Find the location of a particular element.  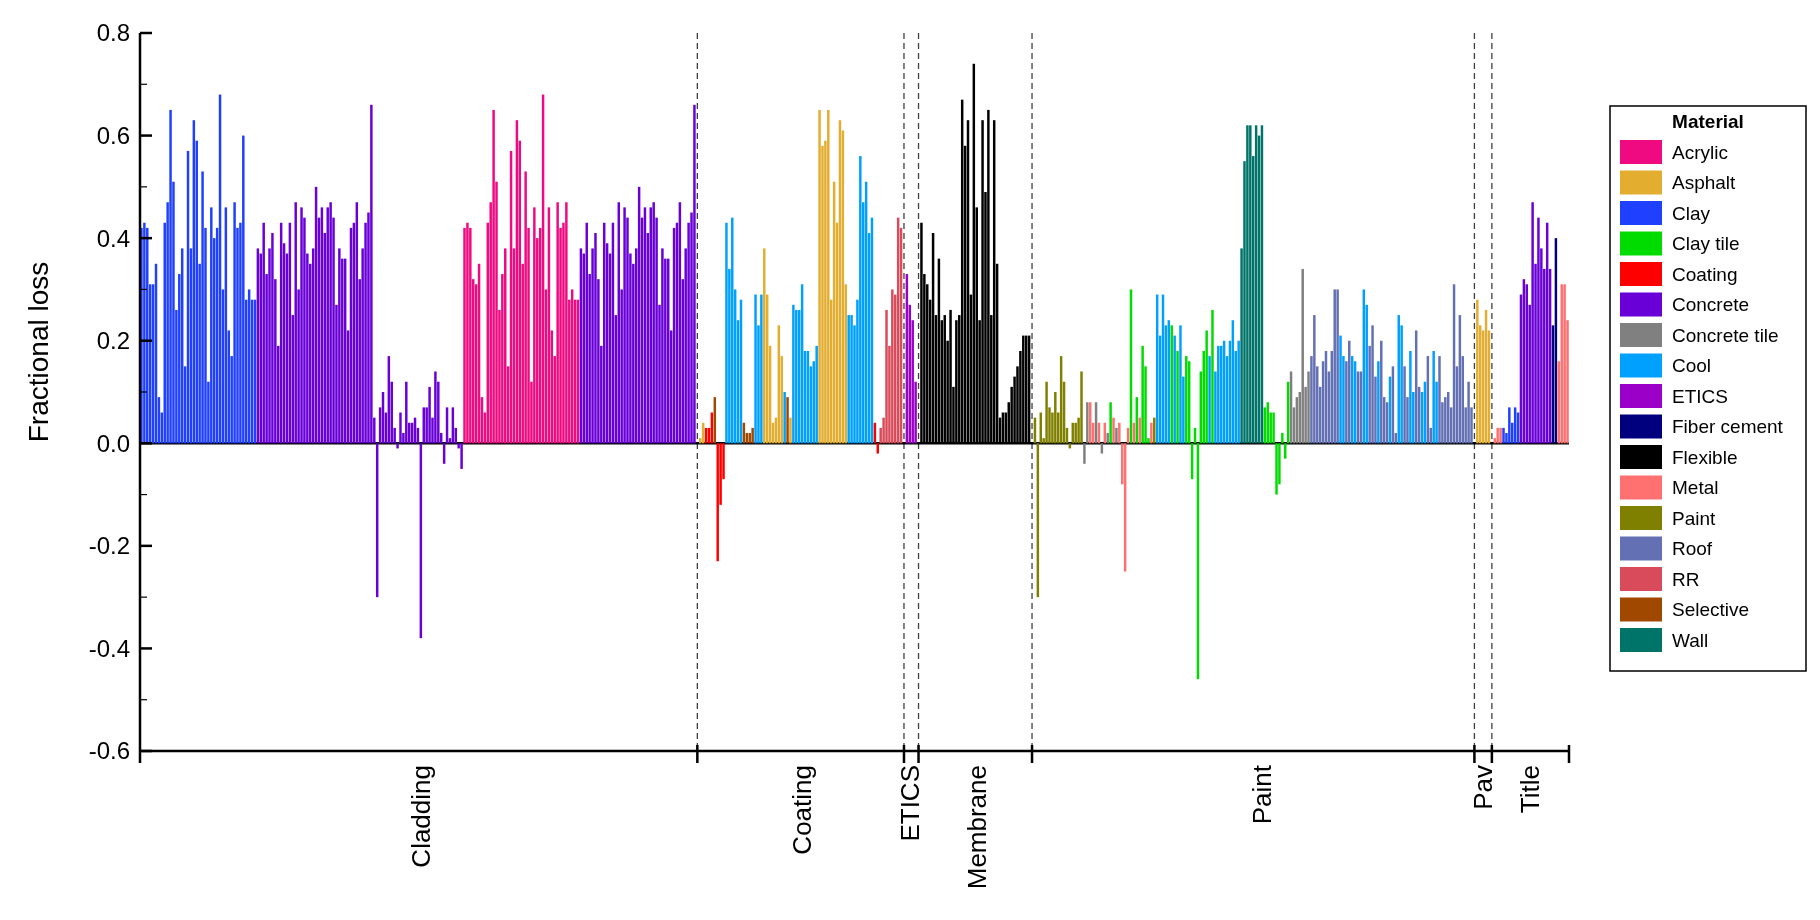

legend-label: Metal is located at coordinates (1695, 488).